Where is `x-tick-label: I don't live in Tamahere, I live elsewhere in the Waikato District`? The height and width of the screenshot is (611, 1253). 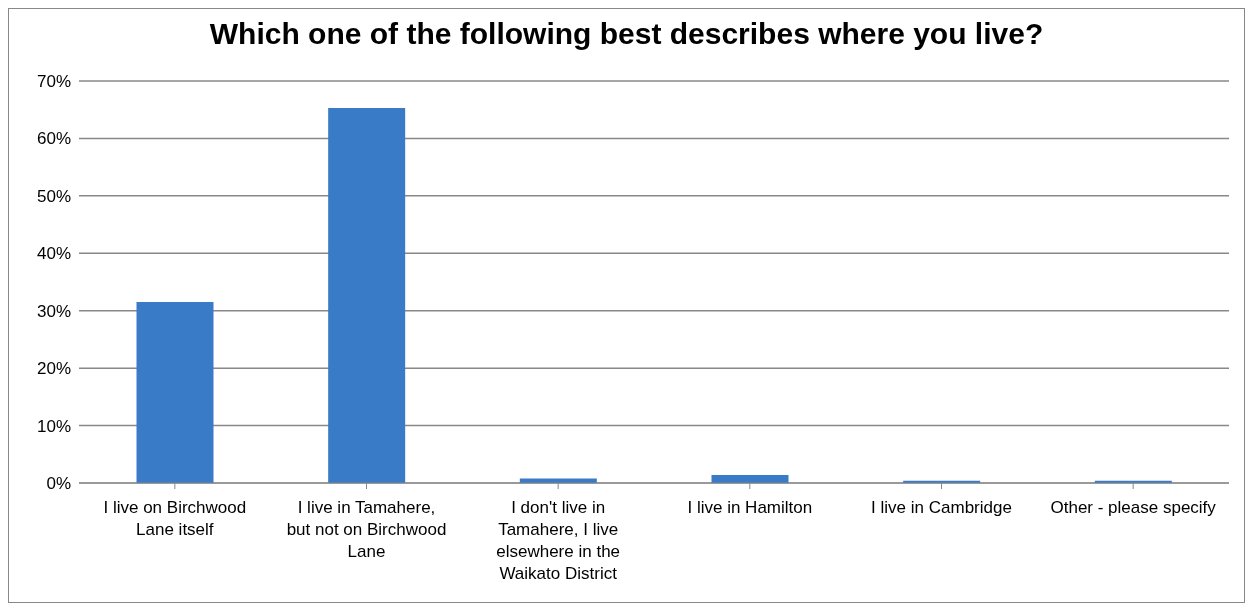
x-tick-label: I don't live in Tamahere, I live elsewhere in the Waikato District is located at coordinates (558, 540).